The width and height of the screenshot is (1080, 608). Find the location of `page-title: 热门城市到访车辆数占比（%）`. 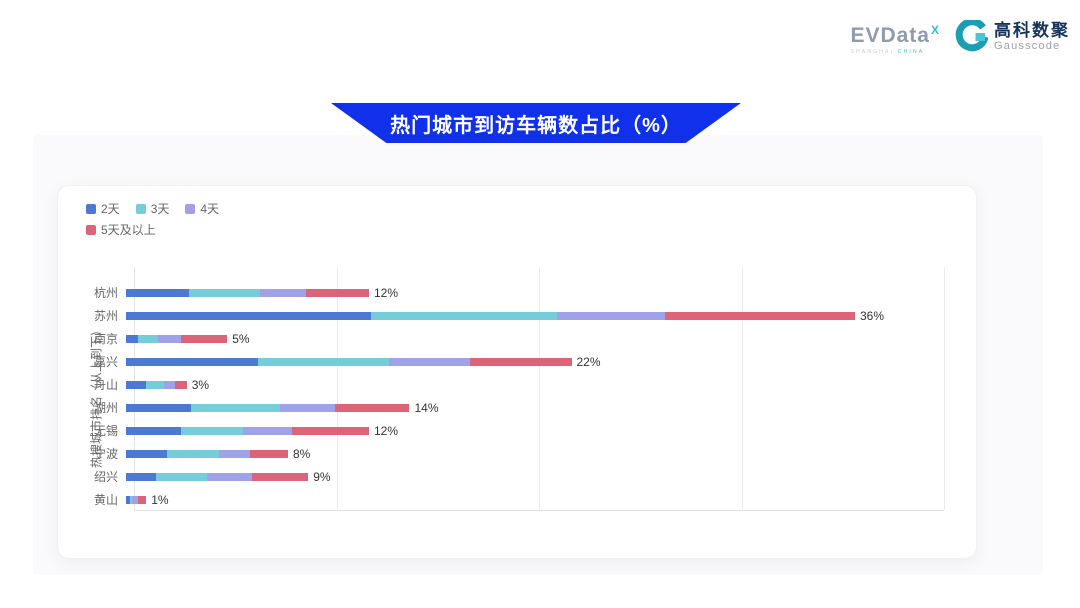

page-title: 热门城市到访车辆数占比（%） is located at coordinates (536, 125).